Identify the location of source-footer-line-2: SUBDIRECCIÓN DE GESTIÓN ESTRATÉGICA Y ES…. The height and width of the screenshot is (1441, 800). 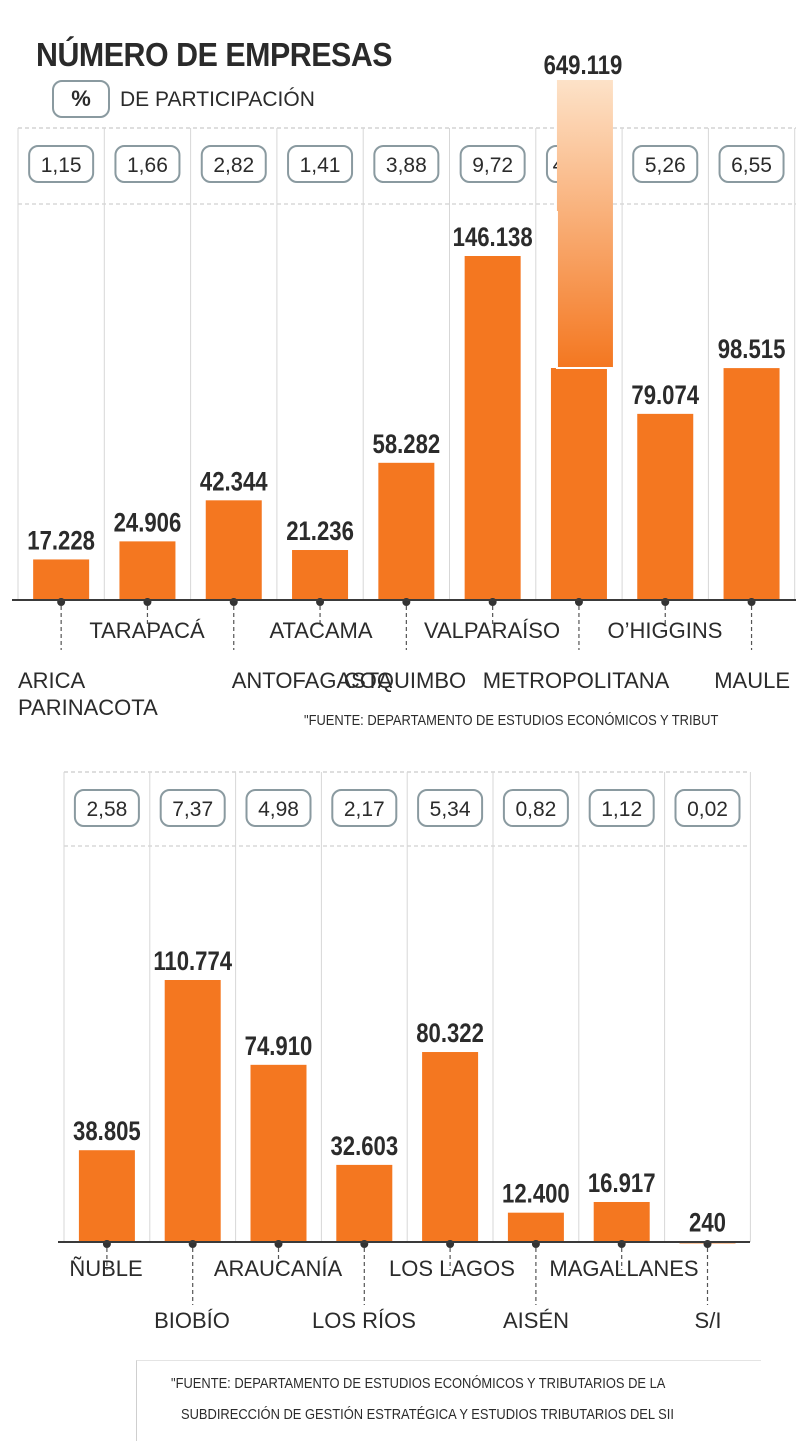
(427, 1414).